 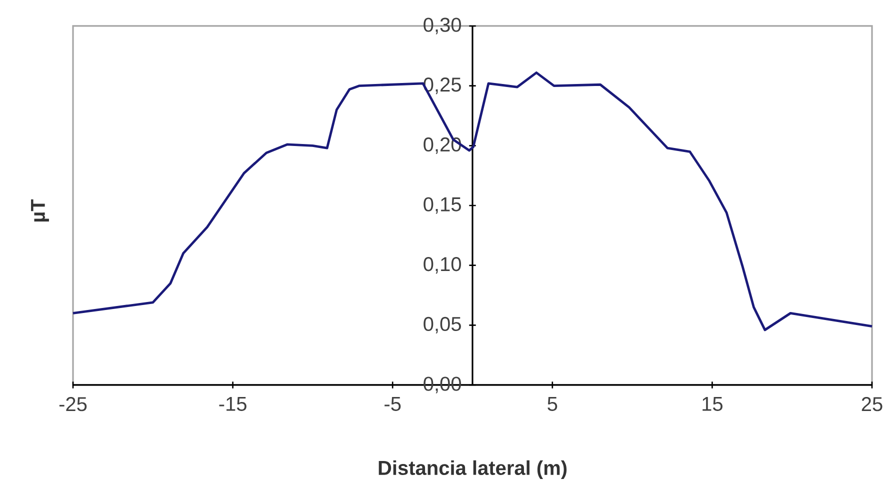 What do you see at coordinates (73, 404) in the screenshot?
I see `x-tick-label: -25` at bounding box center [73, 404].